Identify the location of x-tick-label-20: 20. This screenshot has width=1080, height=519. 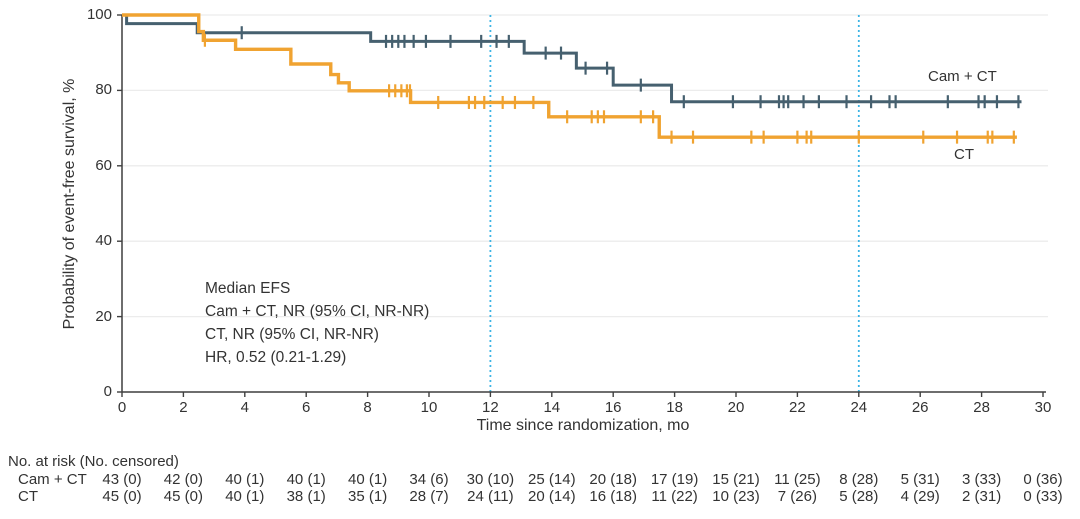
(736, 407).